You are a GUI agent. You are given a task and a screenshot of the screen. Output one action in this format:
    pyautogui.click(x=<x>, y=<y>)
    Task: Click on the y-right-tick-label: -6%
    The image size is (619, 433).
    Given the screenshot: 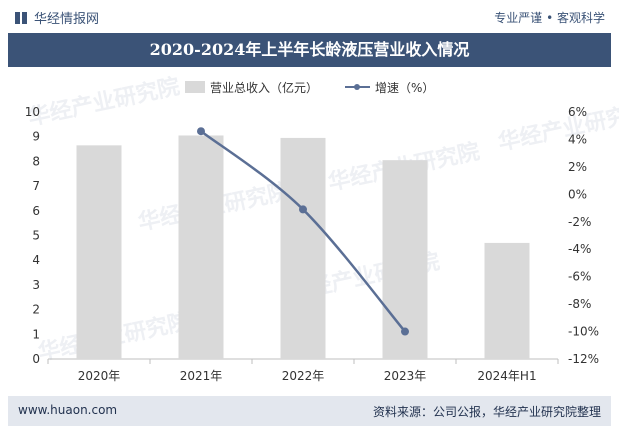 What is the action you would take?
    pyautogui.click(x=579, y=277)
    